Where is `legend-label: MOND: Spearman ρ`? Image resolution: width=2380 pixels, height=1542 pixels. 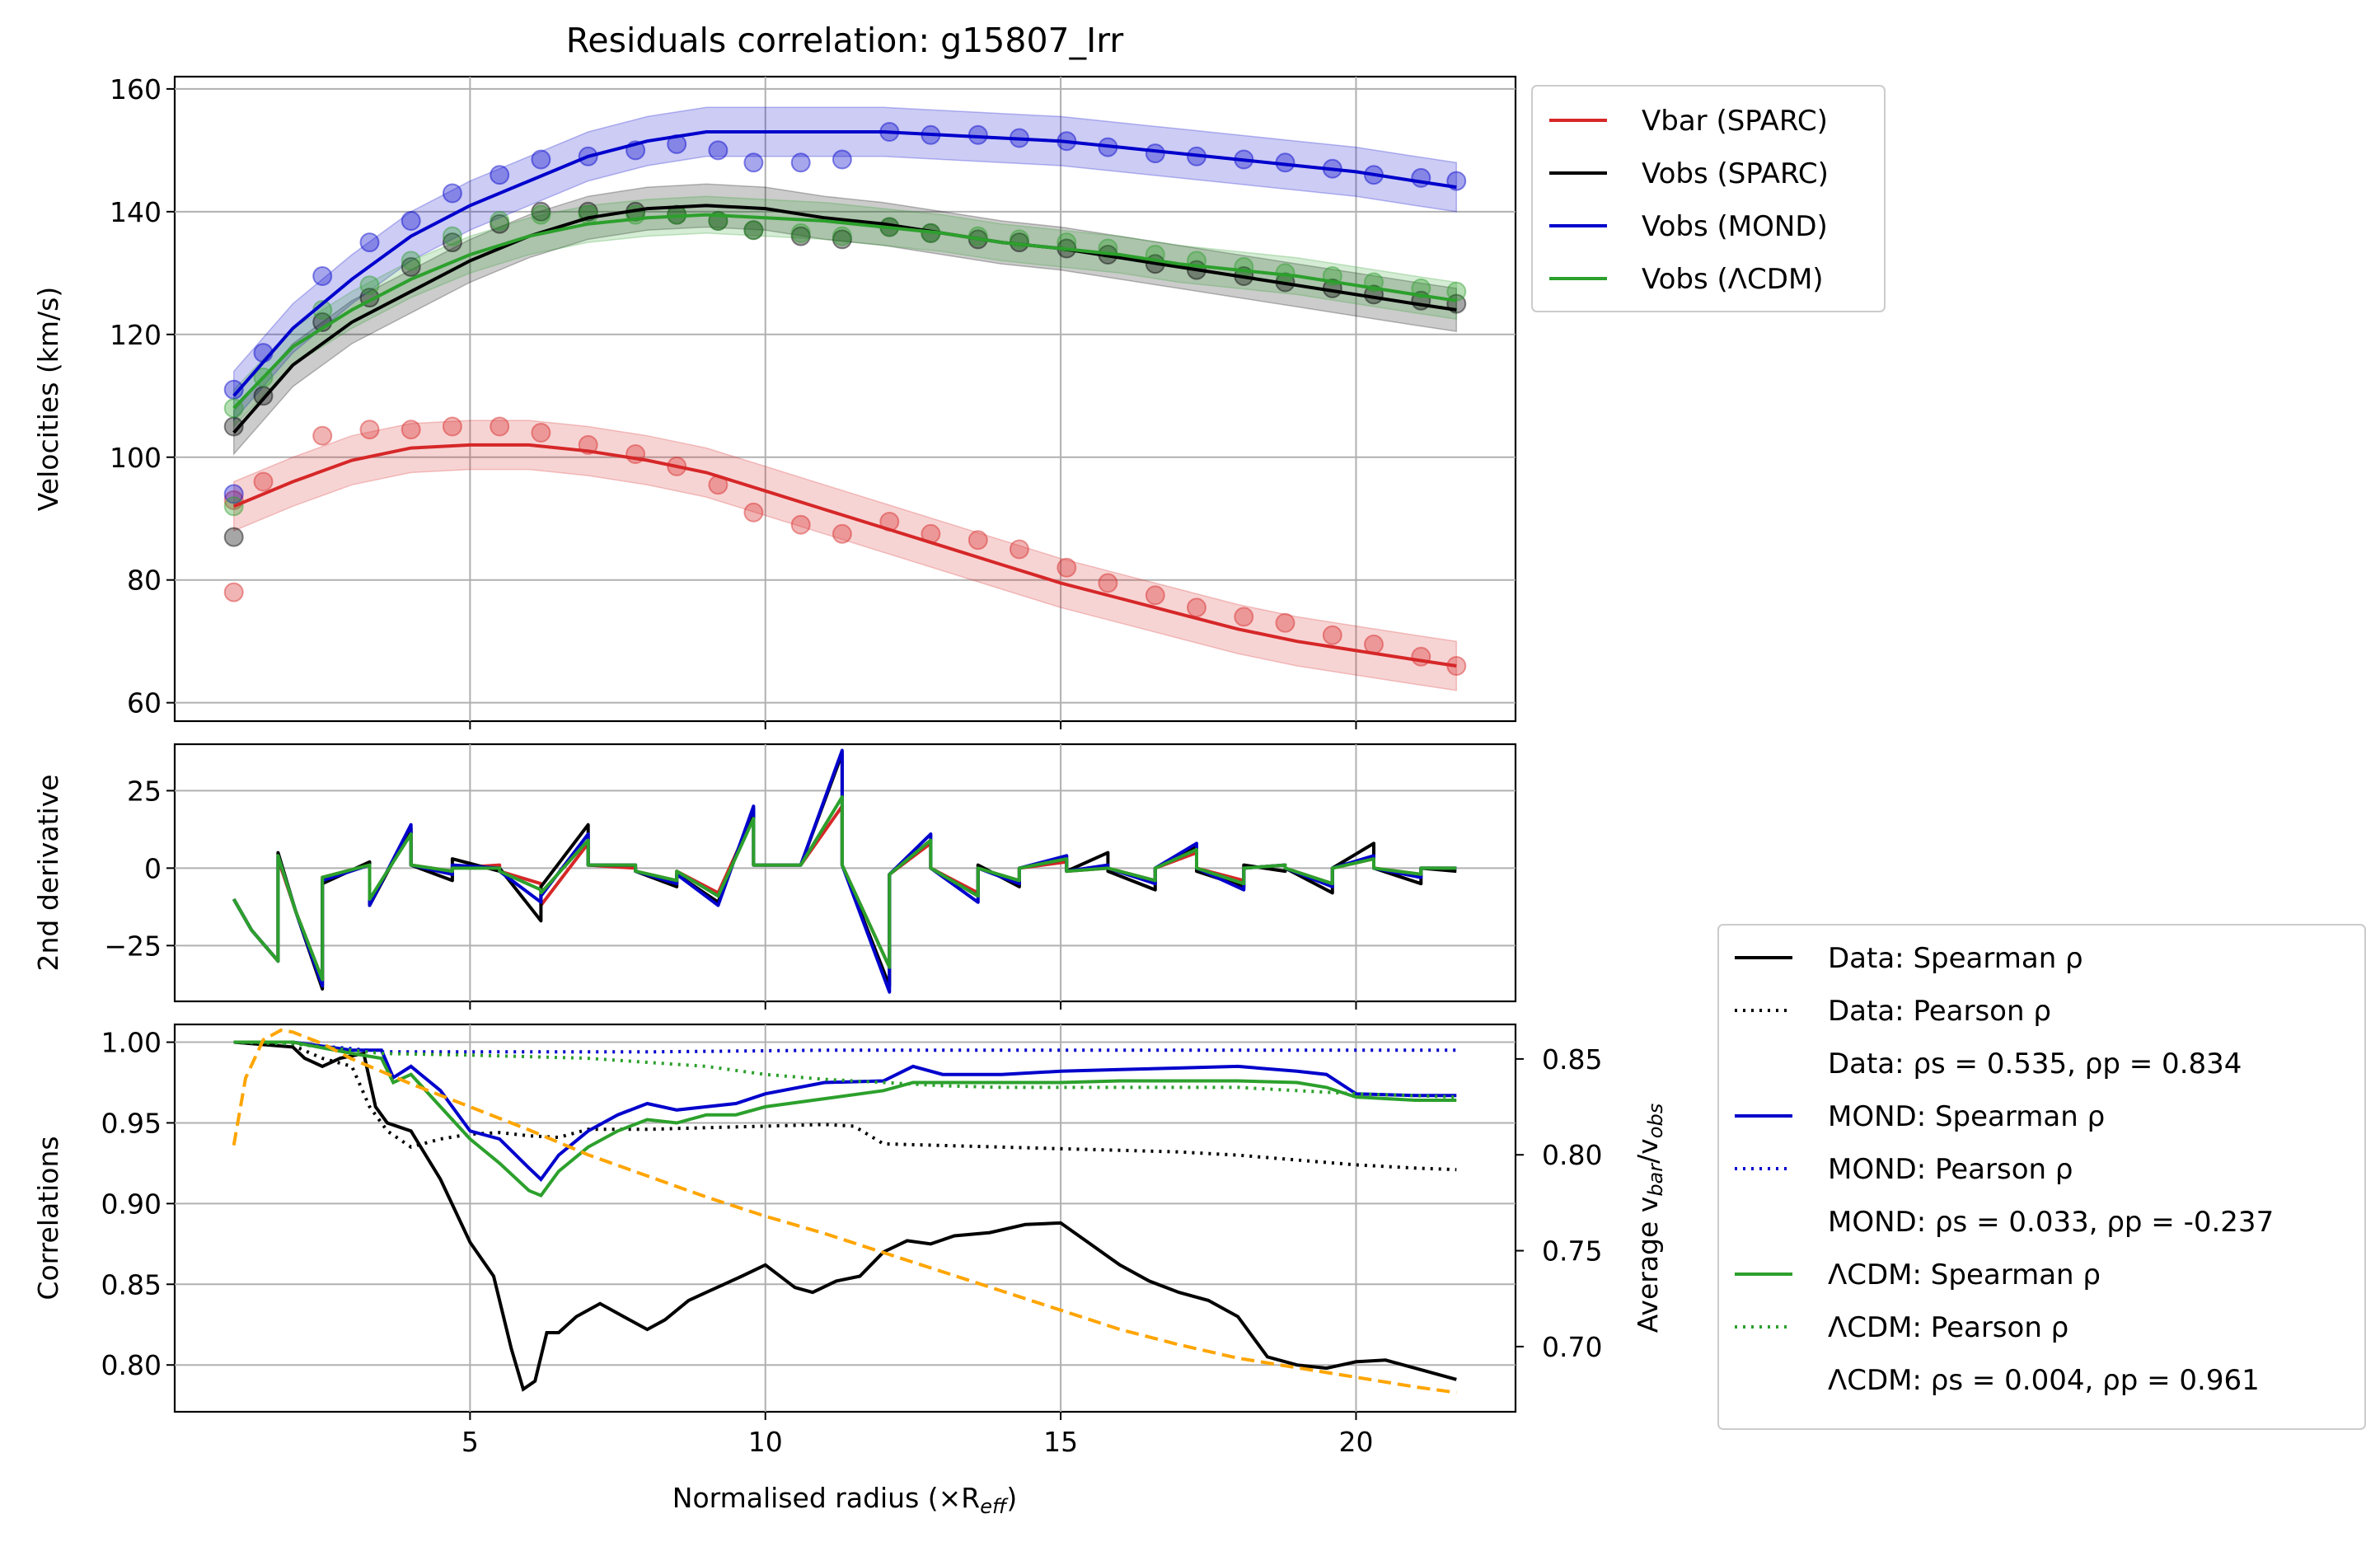 legend-label: MOND: Spearman ρ is located at coordinates (1966, 1116).